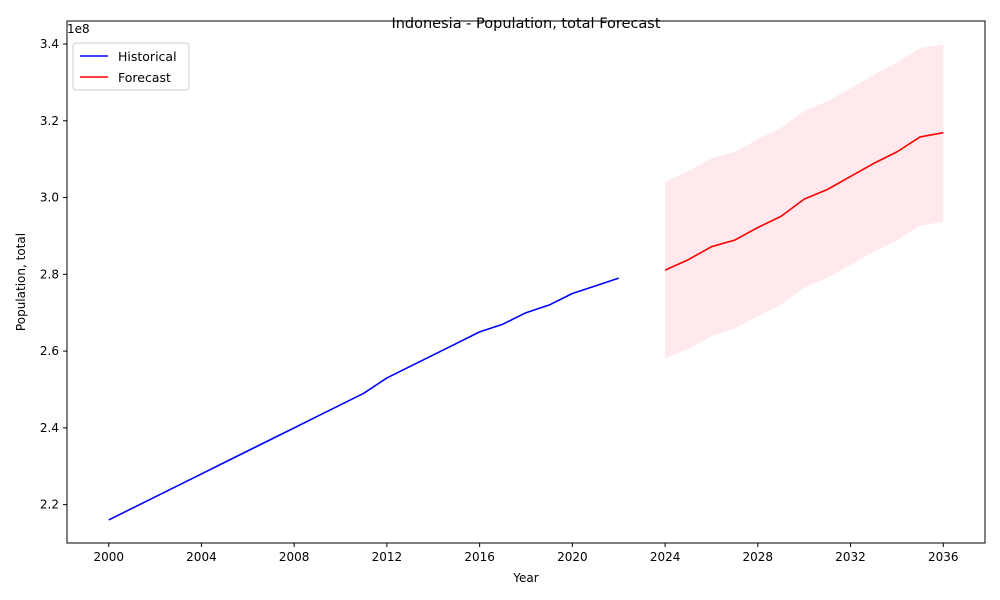 The width and height of the screenshot is (1000, 600). Describe the element at coordinates (526, 553) in the screenshot. I see `x-axis-ticks: 2000 2004 2008 2012 2016 2020 2024 2028 2032 2036` at that location.